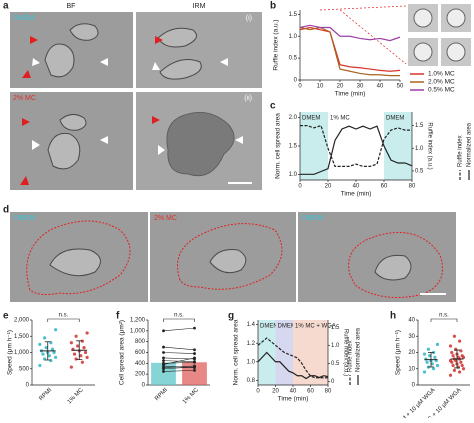 The height and width of the screenshot is (423, 474). Describe the element at coordinates (393, 316) in the screenshot. I see `panel-letter: h` at that location.